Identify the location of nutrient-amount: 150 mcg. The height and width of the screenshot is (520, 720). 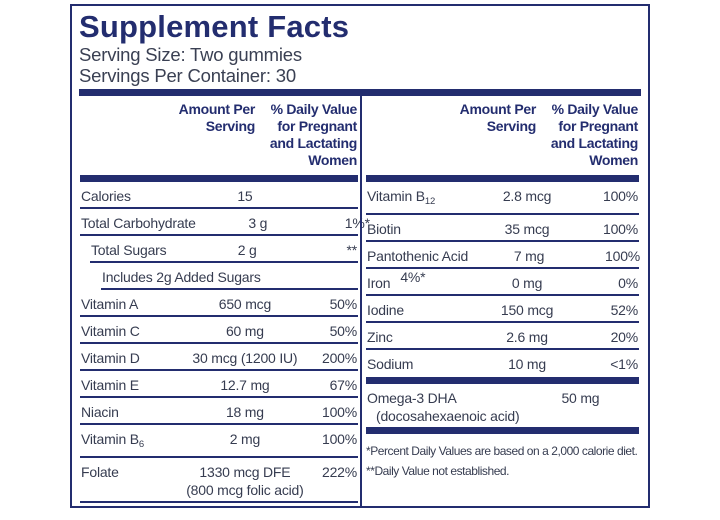
(527, 310).